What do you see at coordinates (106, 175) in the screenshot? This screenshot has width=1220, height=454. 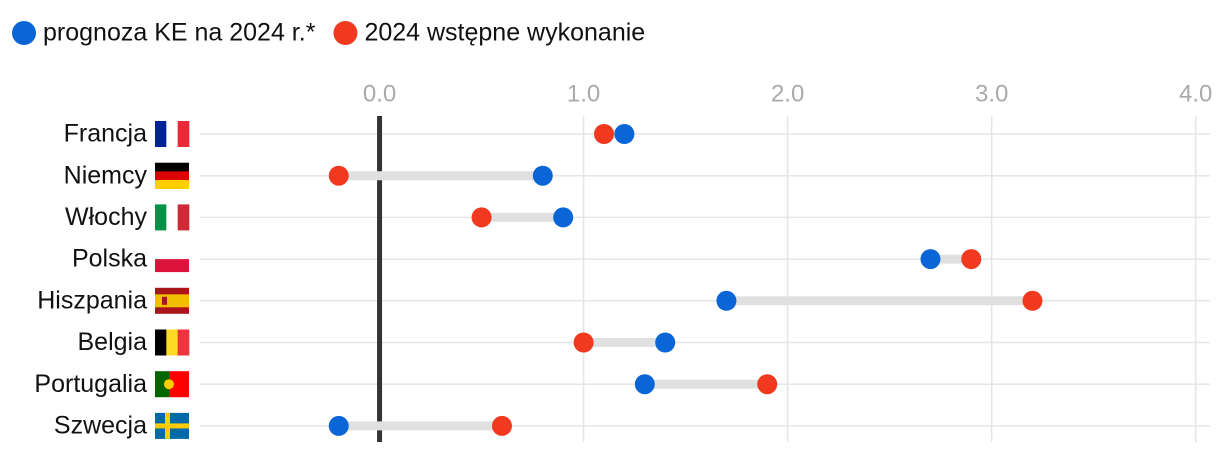 I see `y-tick-label: Niemcy` at bounding box center [106, 175].